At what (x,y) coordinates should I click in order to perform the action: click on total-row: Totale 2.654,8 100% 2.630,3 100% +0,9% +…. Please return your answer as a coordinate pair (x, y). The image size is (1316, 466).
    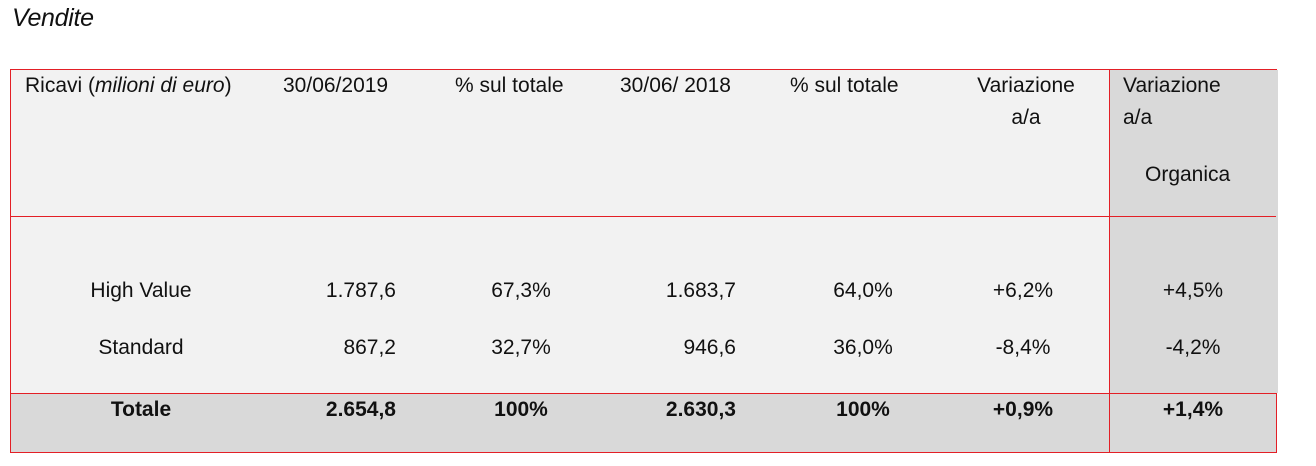
    Looking at the image, I should click on (643, 423).